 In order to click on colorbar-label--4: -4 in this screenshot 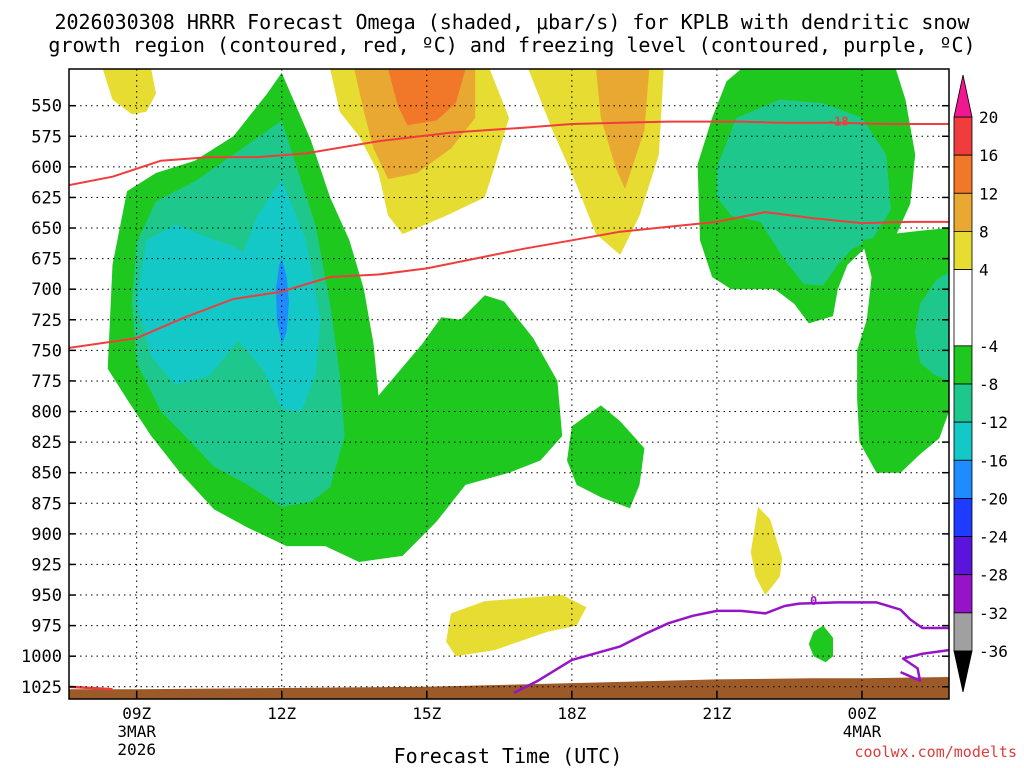, I will do `click(988, 346)`.